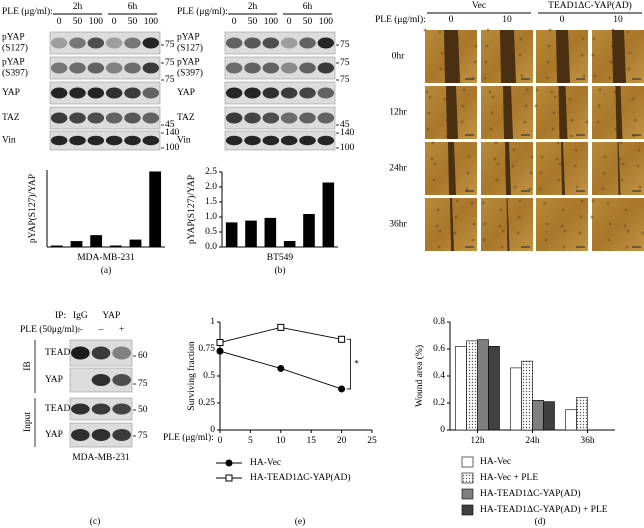 This screenshot has width=644, height=528. I want to click on label: YAP, so click(54, 435).